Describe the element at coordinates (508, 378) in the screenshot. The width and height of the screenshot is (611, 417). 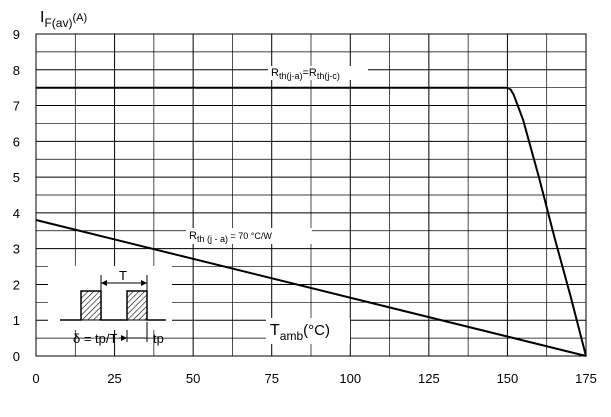
I see `x-tick-label: 150` at that location.